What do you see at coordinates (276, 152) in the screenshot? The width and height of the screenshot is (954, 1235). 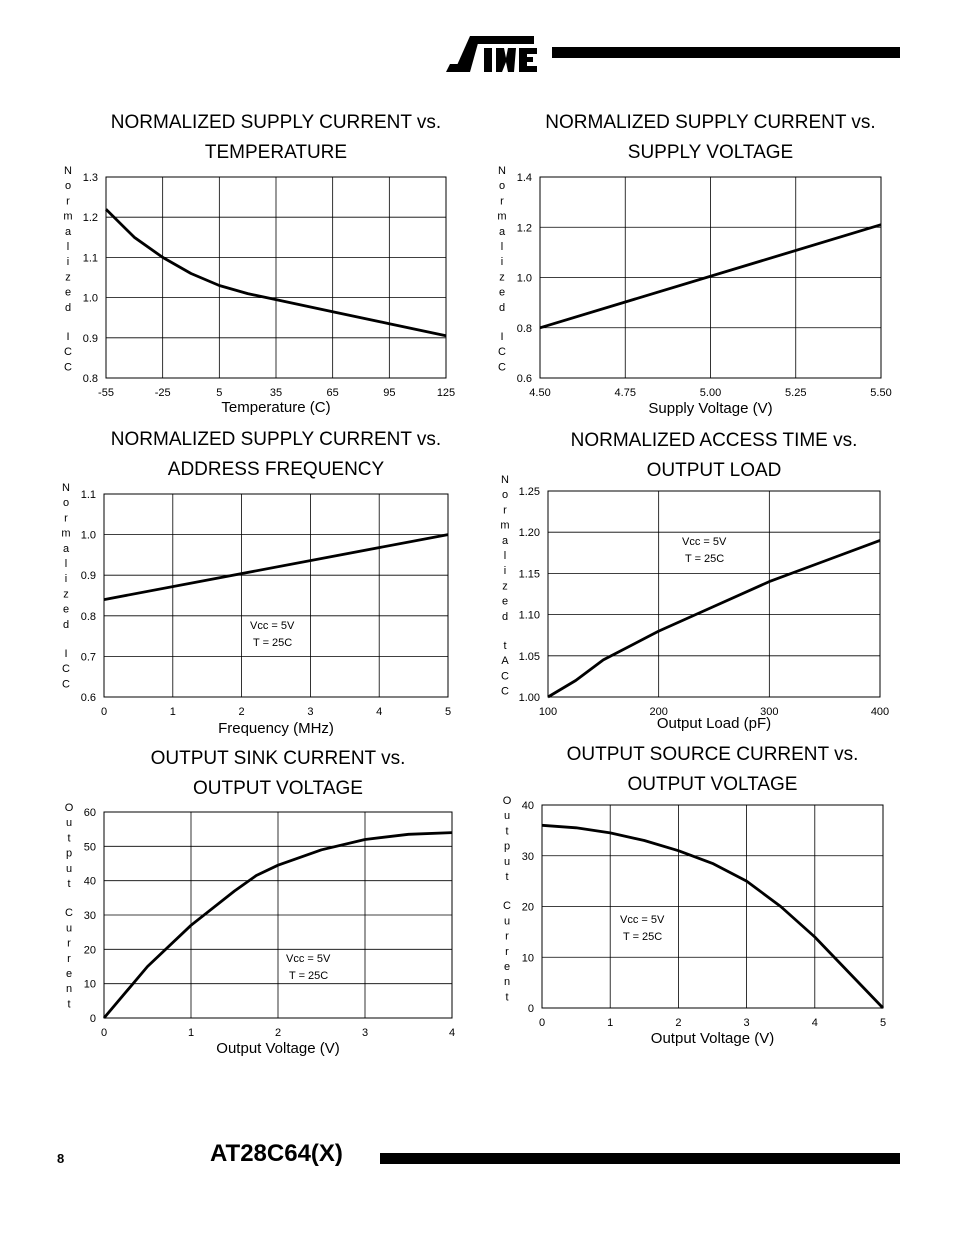 I see `chart-title: TEMPERATURE` at bounding box center [276, 152].